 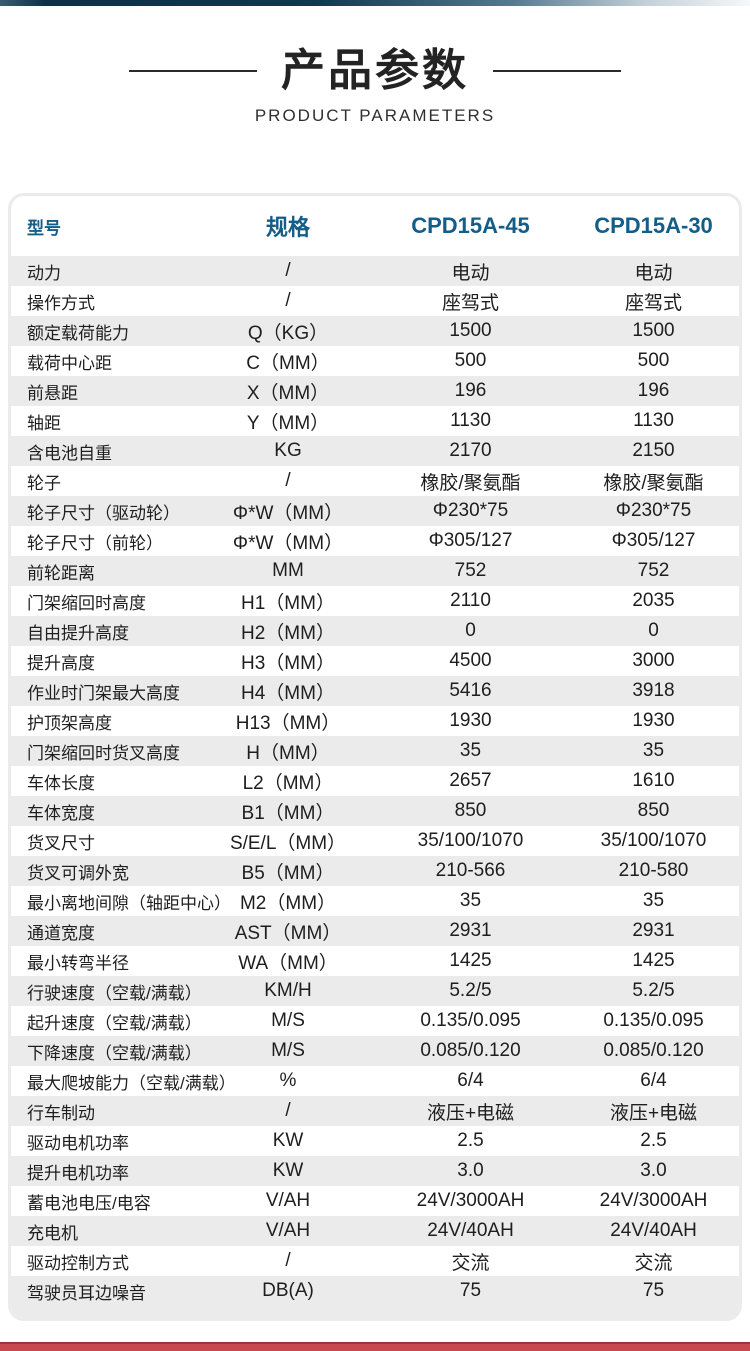 What do you see at coordinates (653, 840) in the screenshot?
I see `value-cpd15a-30: 35/100/1070` at bounding box center [653, 840].